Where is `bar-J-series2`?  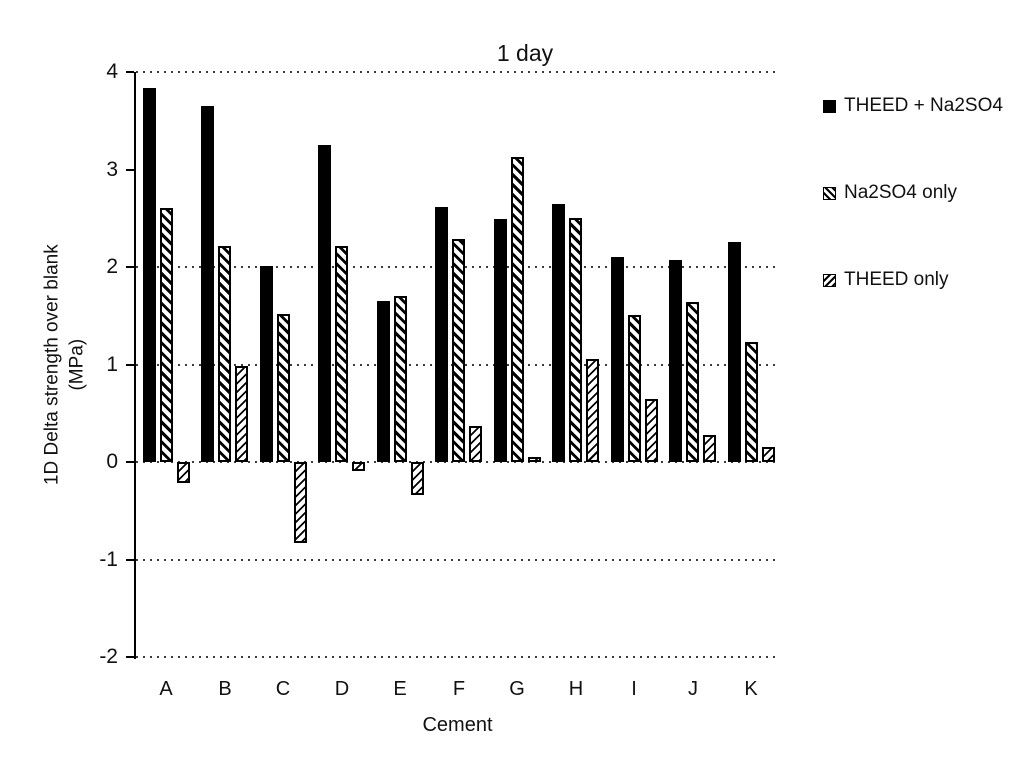 bar-J-series2 is located at coordinates (692, 382).